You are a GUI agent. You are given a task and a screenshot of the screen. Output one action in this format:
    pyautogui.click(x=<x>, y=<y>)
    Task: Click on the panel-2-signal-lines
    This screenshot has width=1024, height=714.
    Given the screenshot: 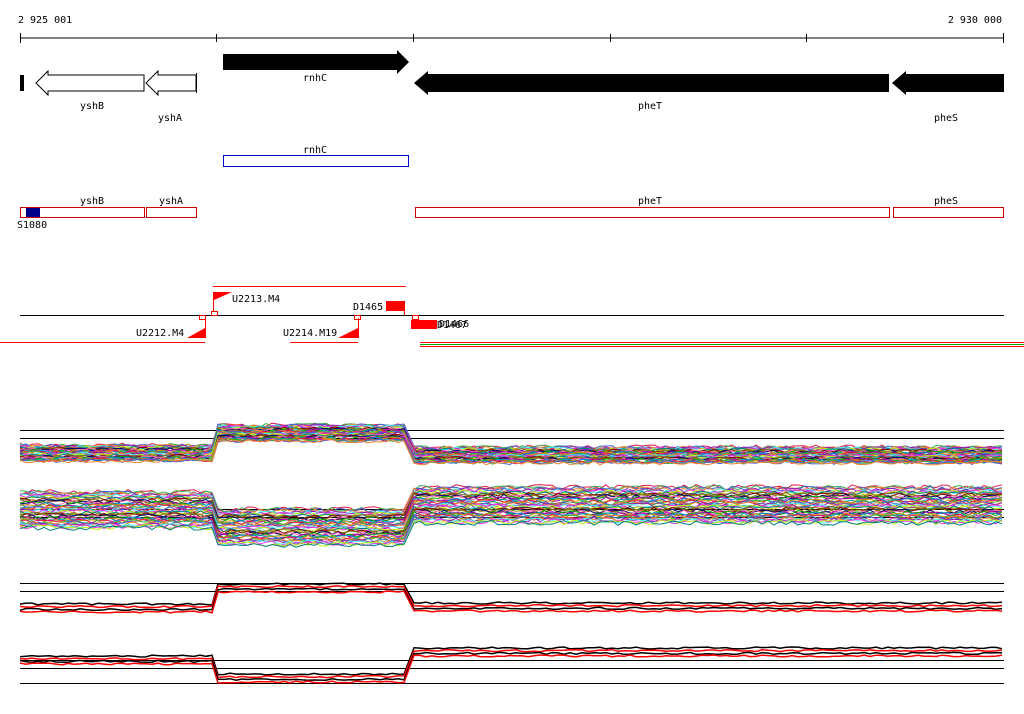 What is the action you would take?
    pyautogui.click(x=511, y=516)
    